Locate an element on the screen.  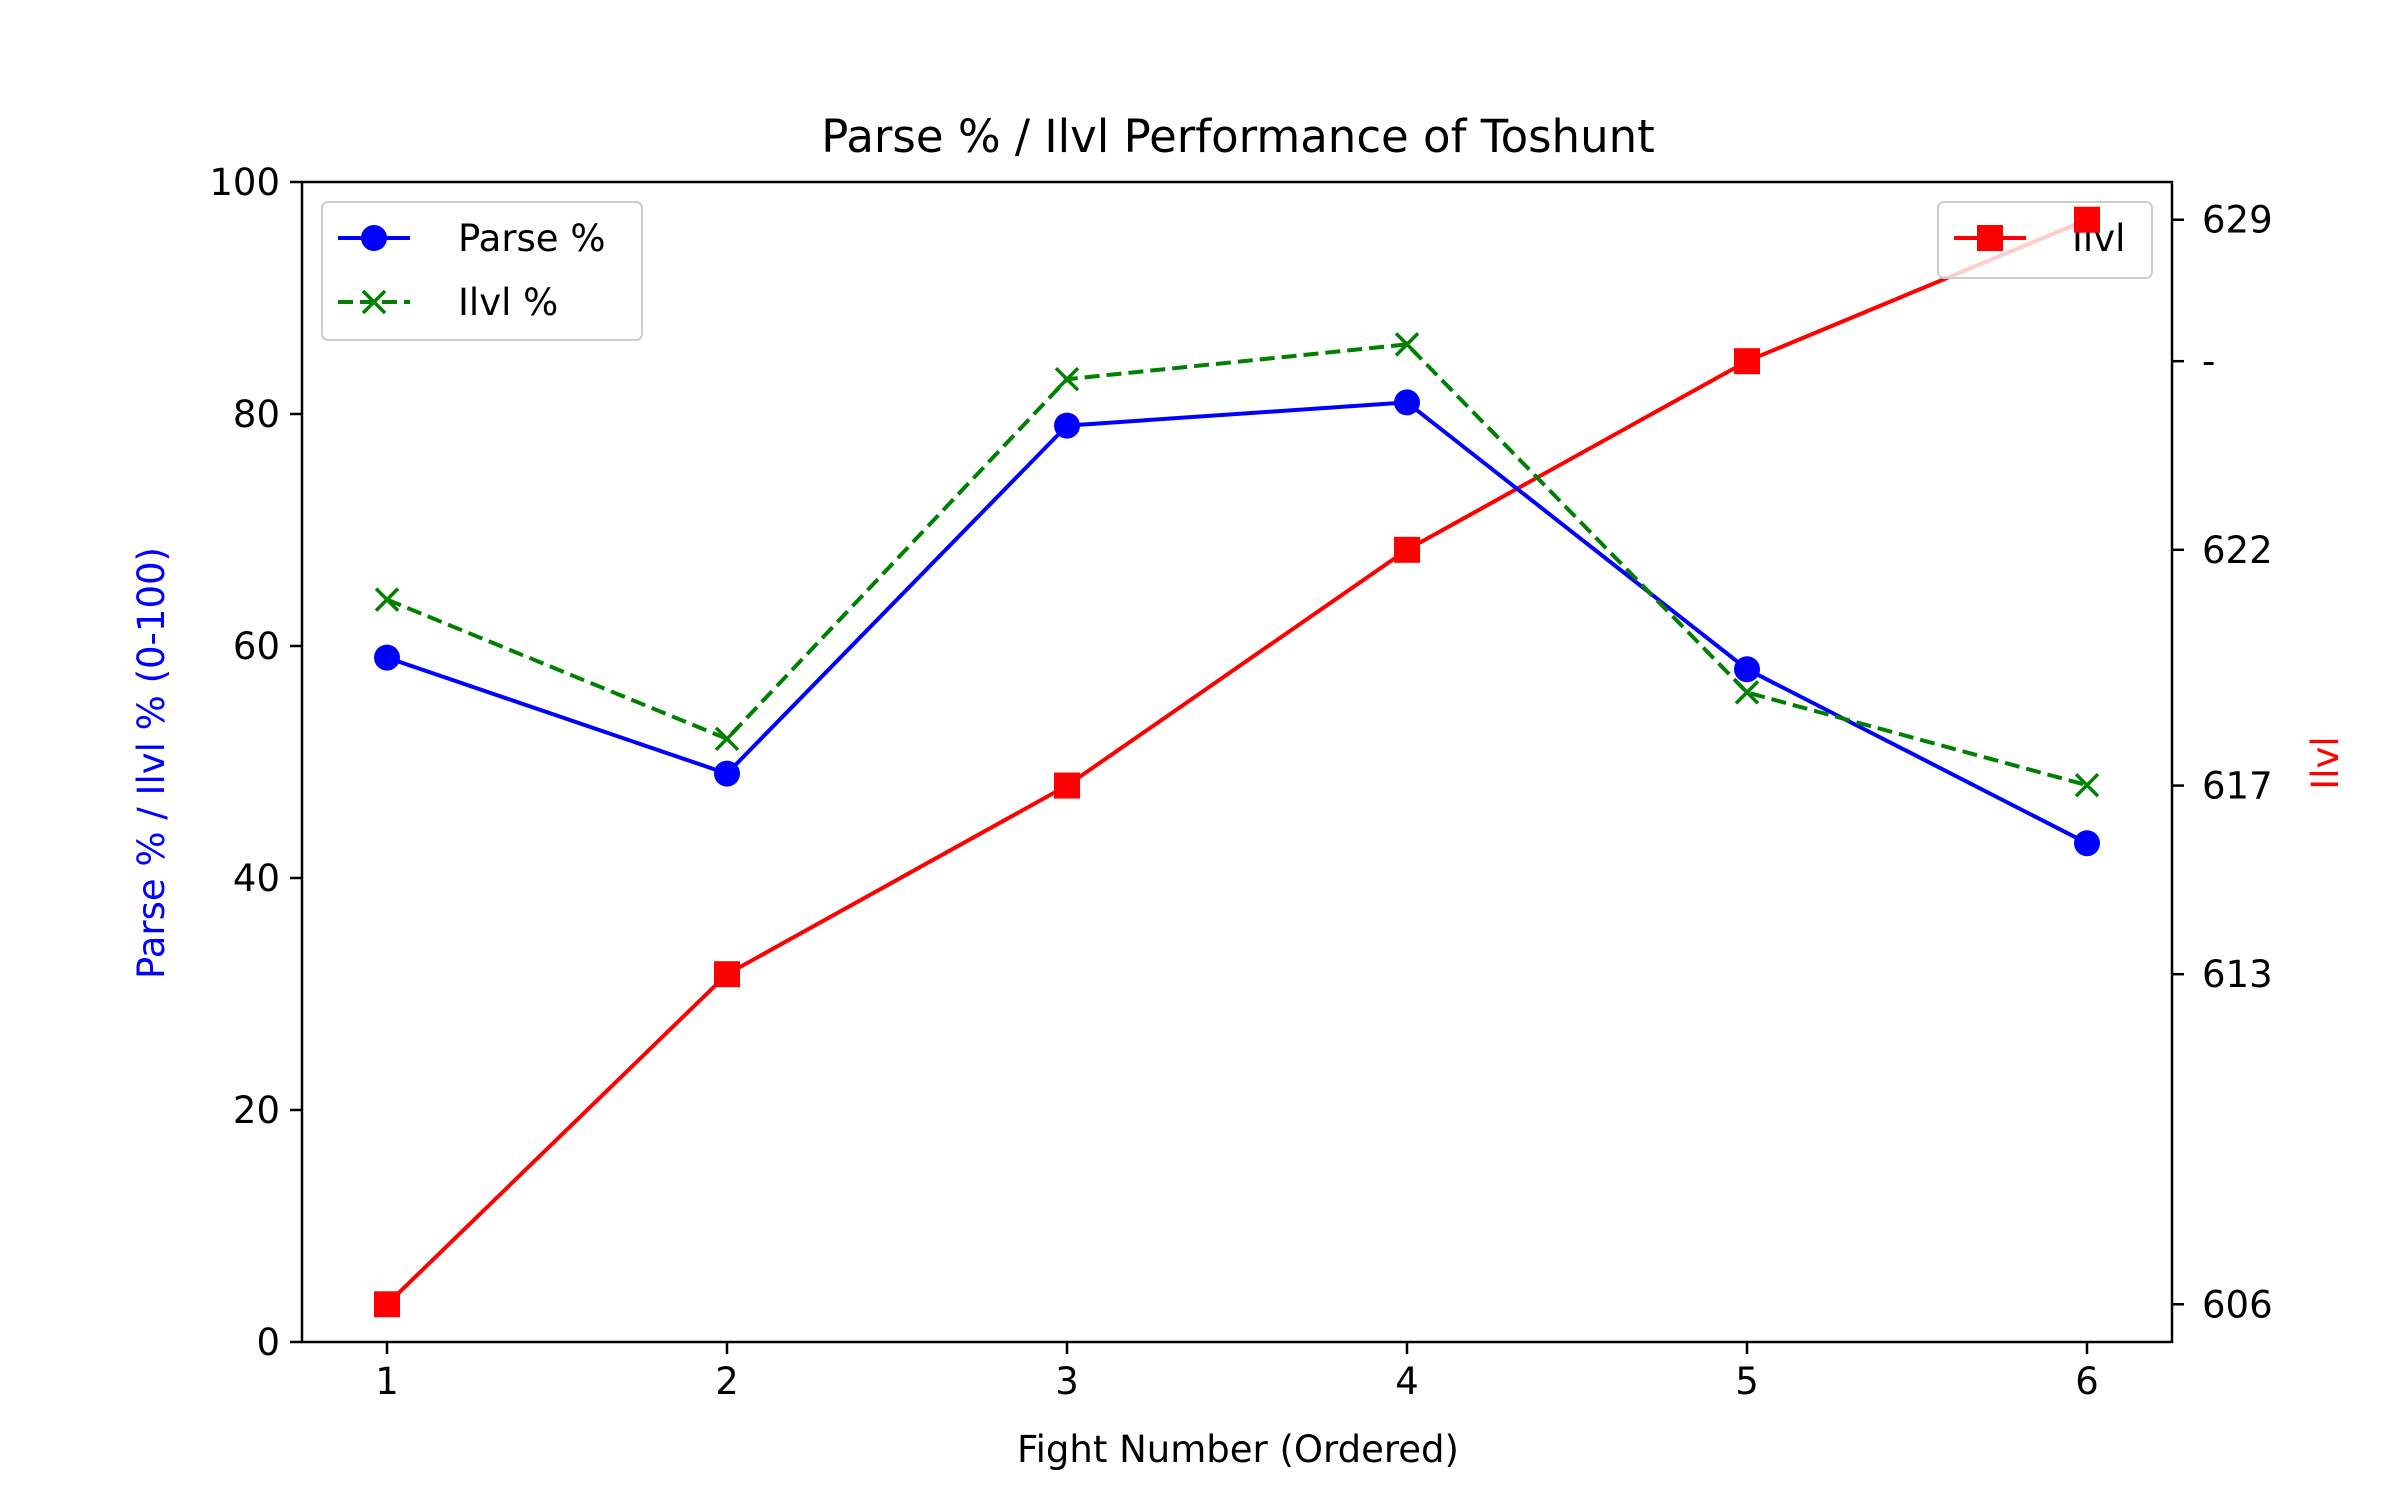
y-left-tick-label: 80 is located at coordinates (256, 414).